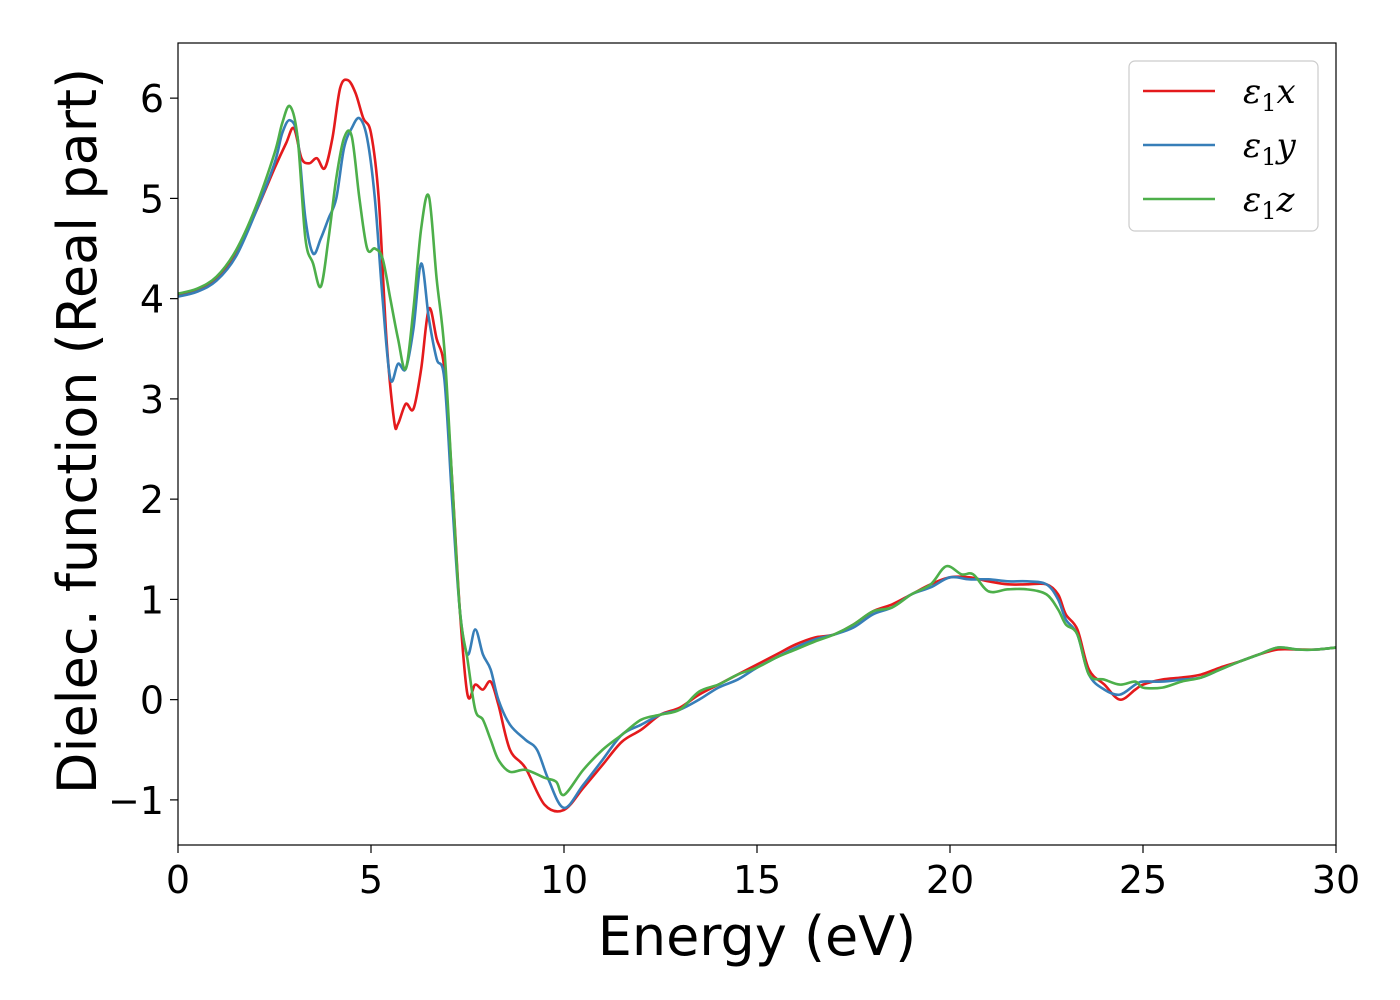 Image resolution: width=1400 pixels, height=1000 pixels. I want to click on y-tick-label: 5, so click(152, 199).